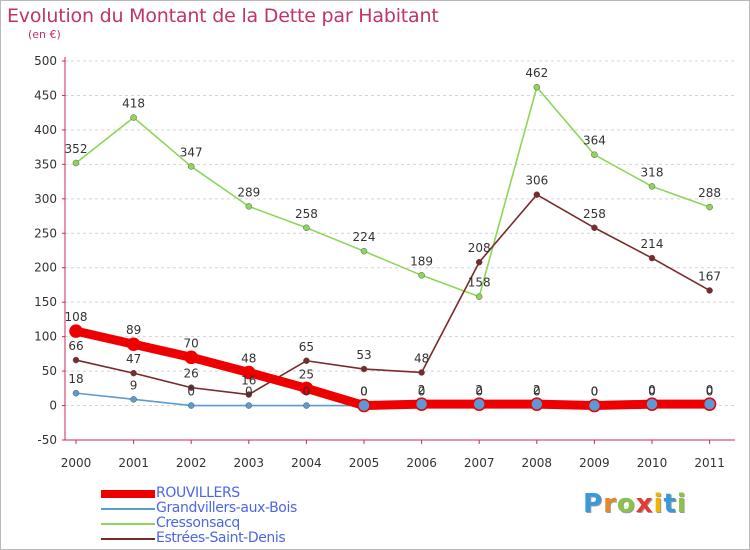 Image resolution: width=750 pixels, height=550 pixels. Describe the element at coordinates (635, 504) in the screenshot. I see `proxiti-logo: Proxiti` at that location.